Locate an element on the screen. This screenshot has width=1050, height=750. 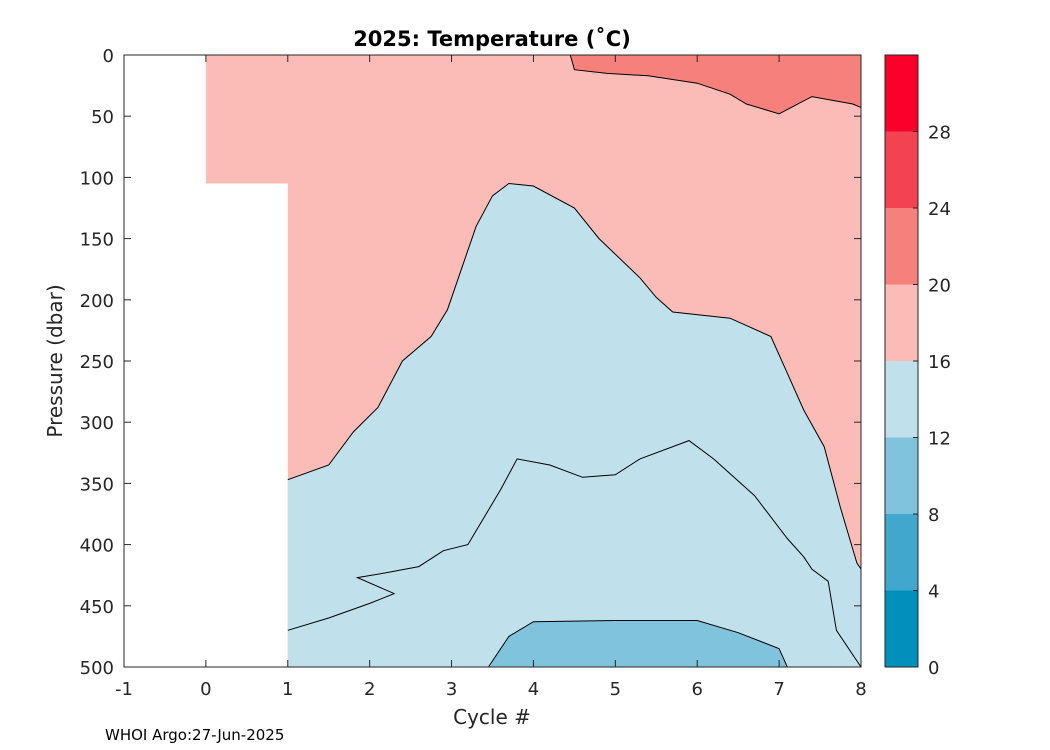
x-tick-label: 6 is located at coordinates (696, 689).